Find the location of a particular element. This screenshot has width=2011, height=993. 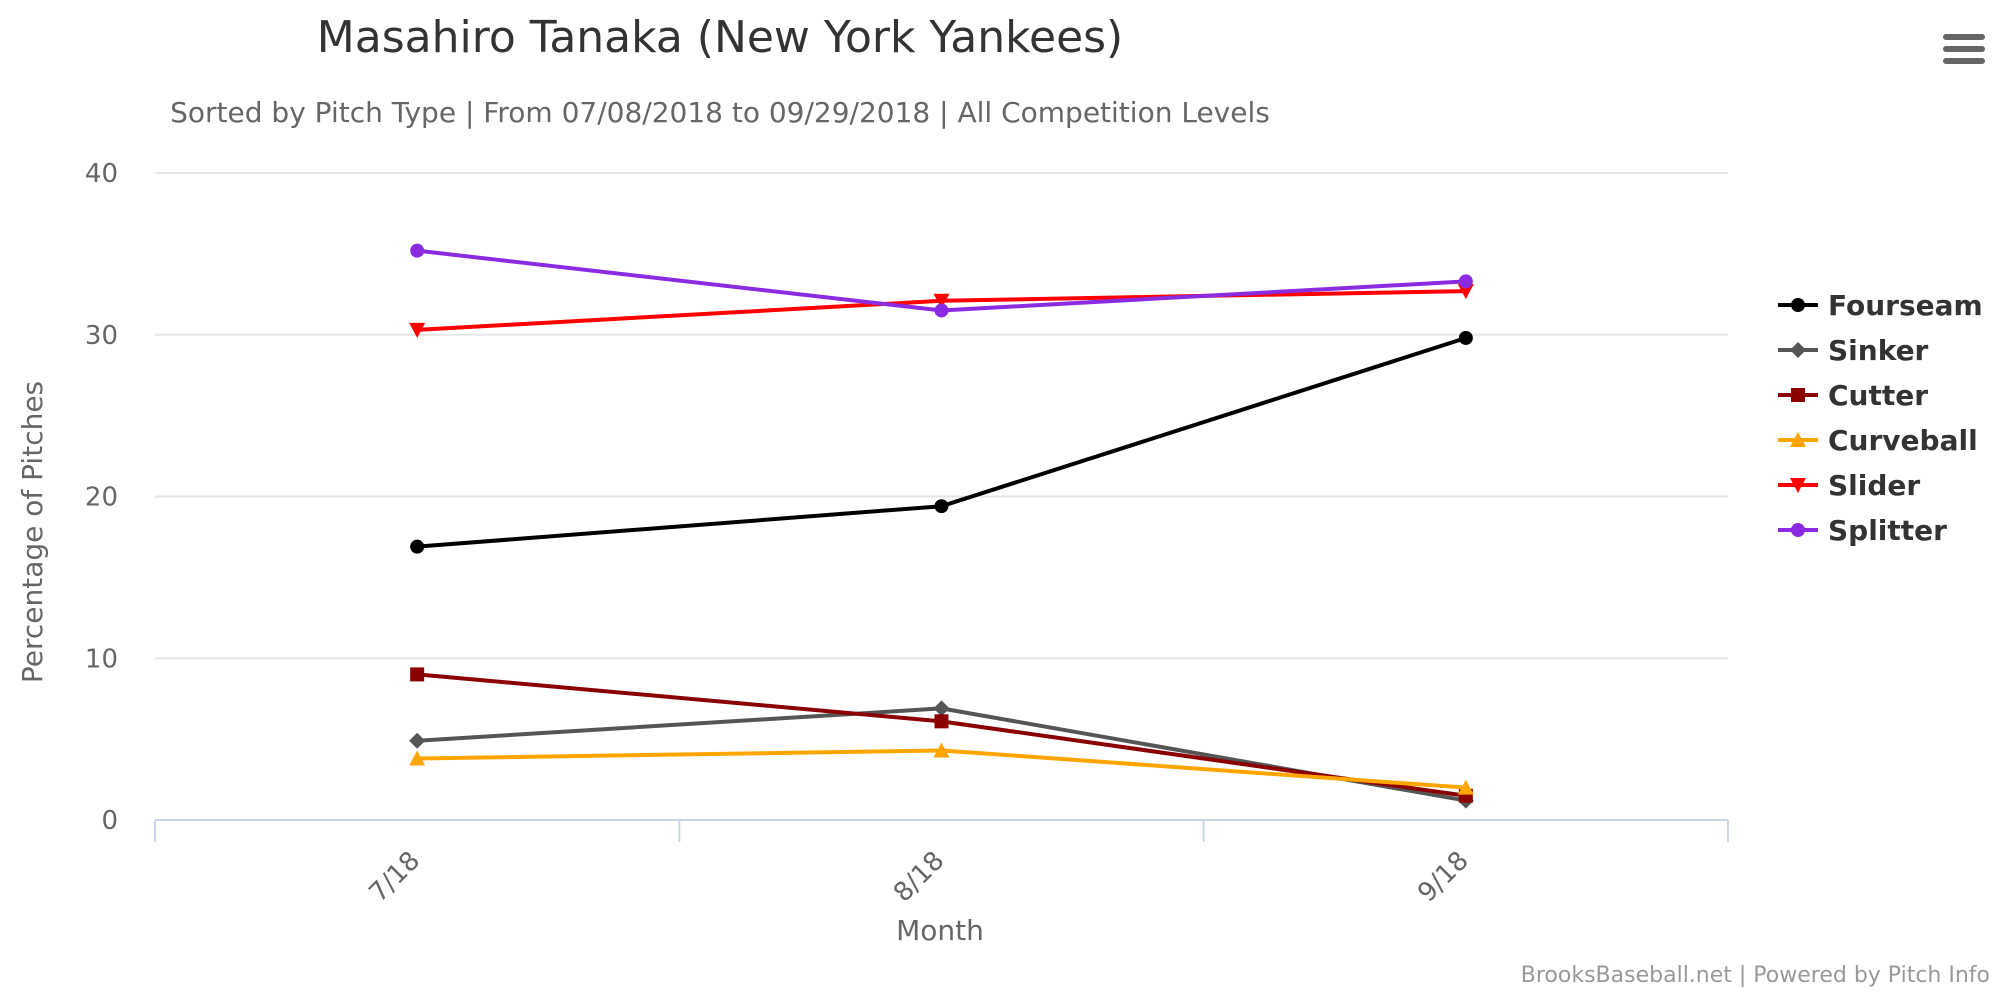

legend-item-cutter: Cutter is located at coordinates (1853, 395).